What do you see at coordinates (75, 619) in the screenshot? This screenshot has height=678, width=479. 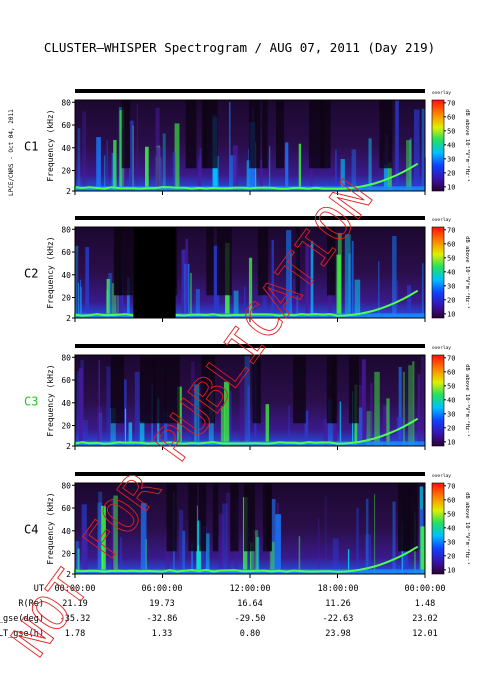 I see `ephemeris-value: -35.32` at bounding box center [75, 619].